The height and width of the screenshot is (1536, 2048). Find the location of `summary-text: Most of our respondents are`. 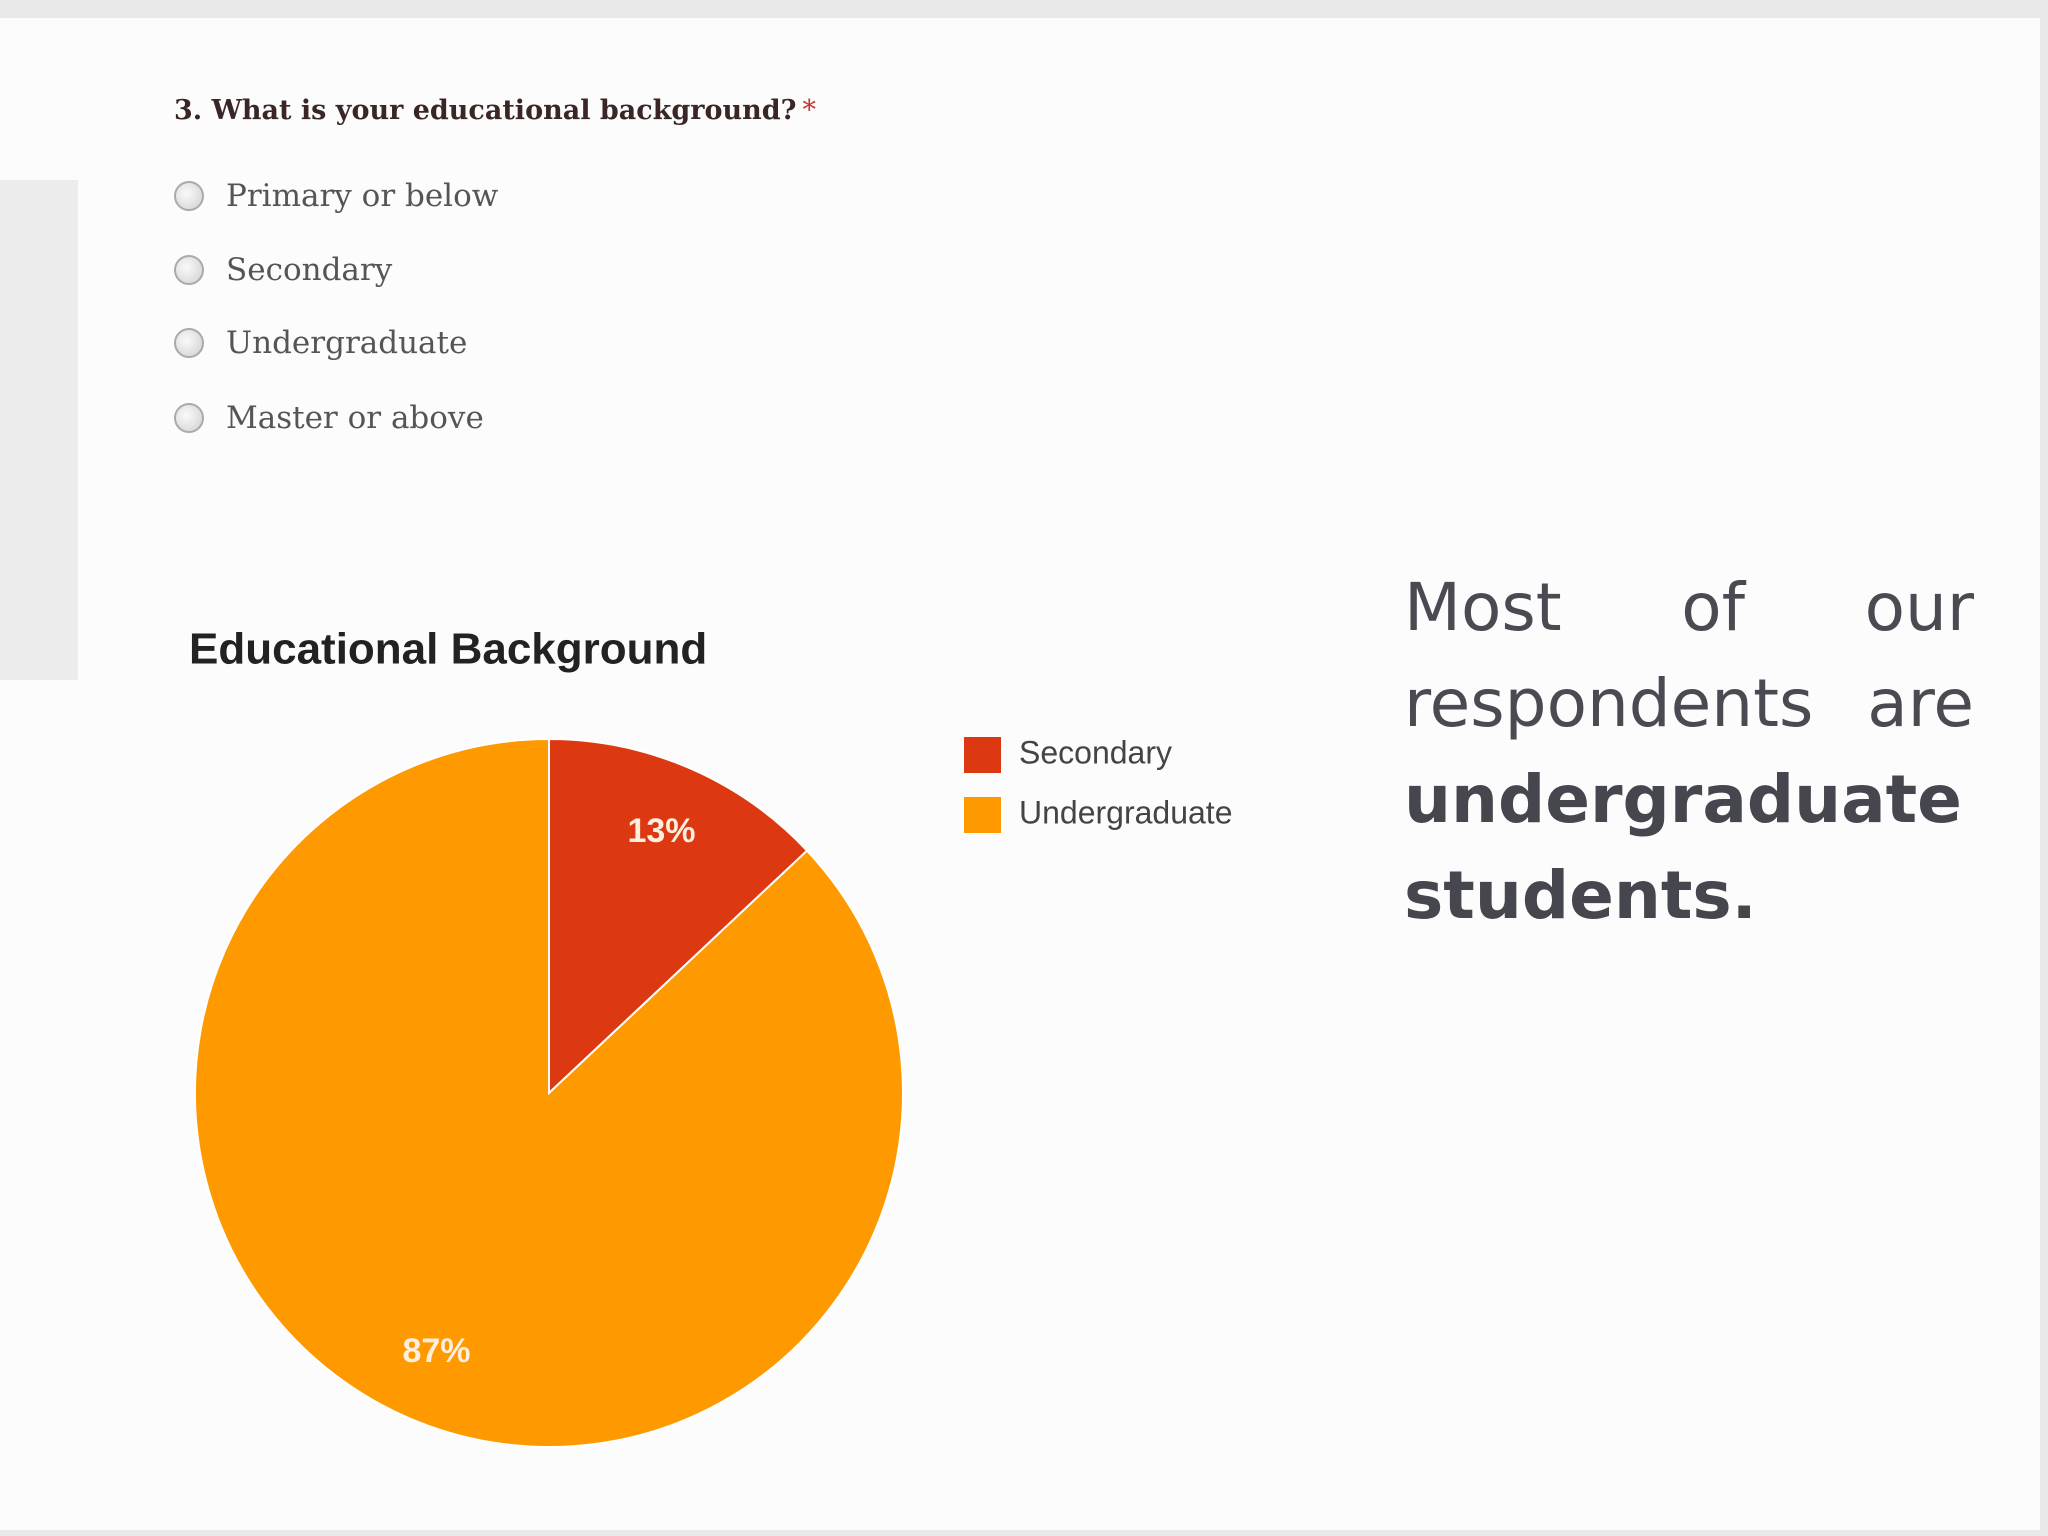

summary-text: Most of our respondents are is located at coordinates (1689, 655).